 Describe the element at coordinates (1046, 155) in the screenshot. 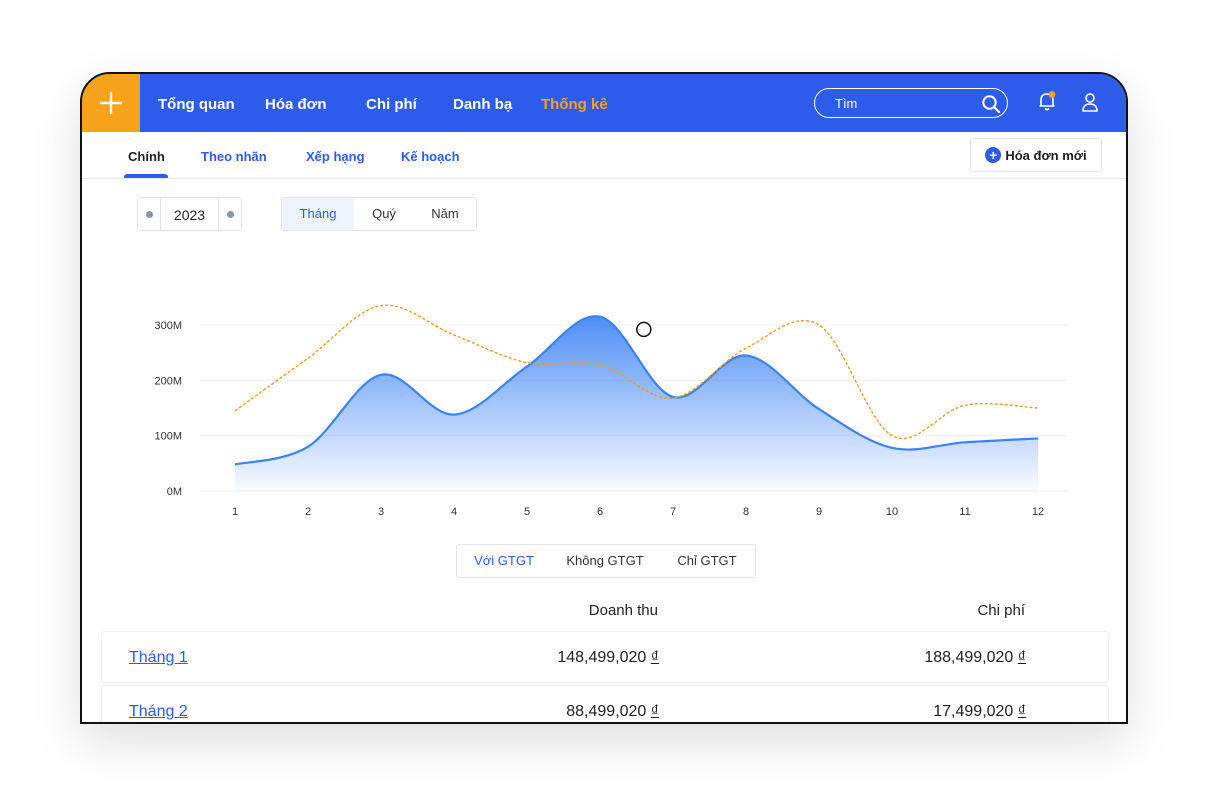

I see `new-invoice-label: Hóa đơn mới` at that location.